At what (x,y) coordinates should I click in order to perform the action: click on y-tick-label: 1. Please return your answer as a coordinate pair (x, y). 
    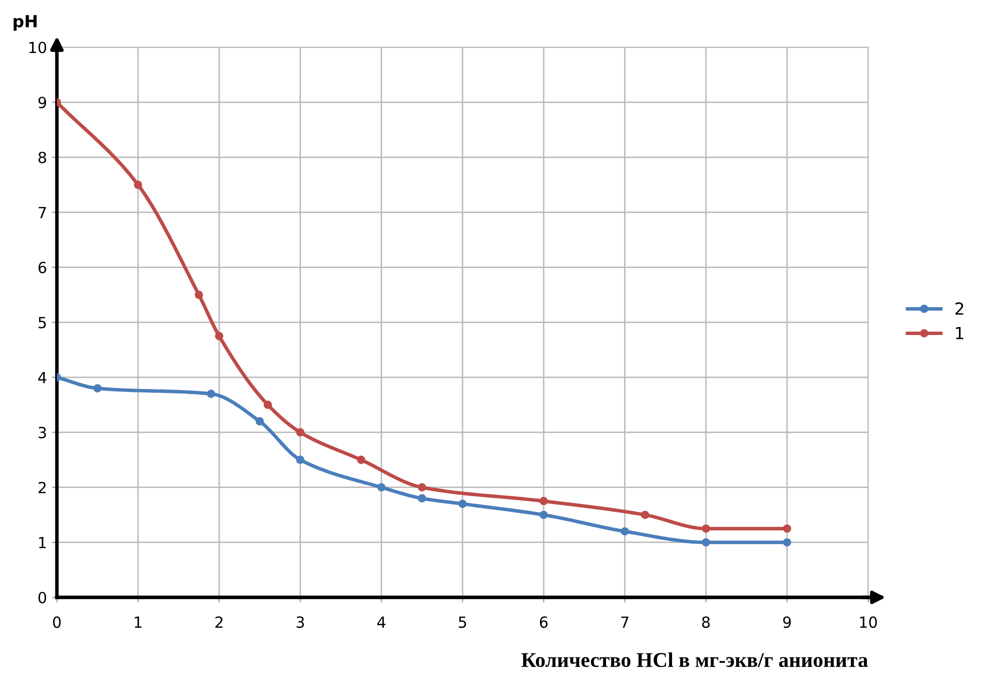
    Looking at the image, I should click on (42, 542).